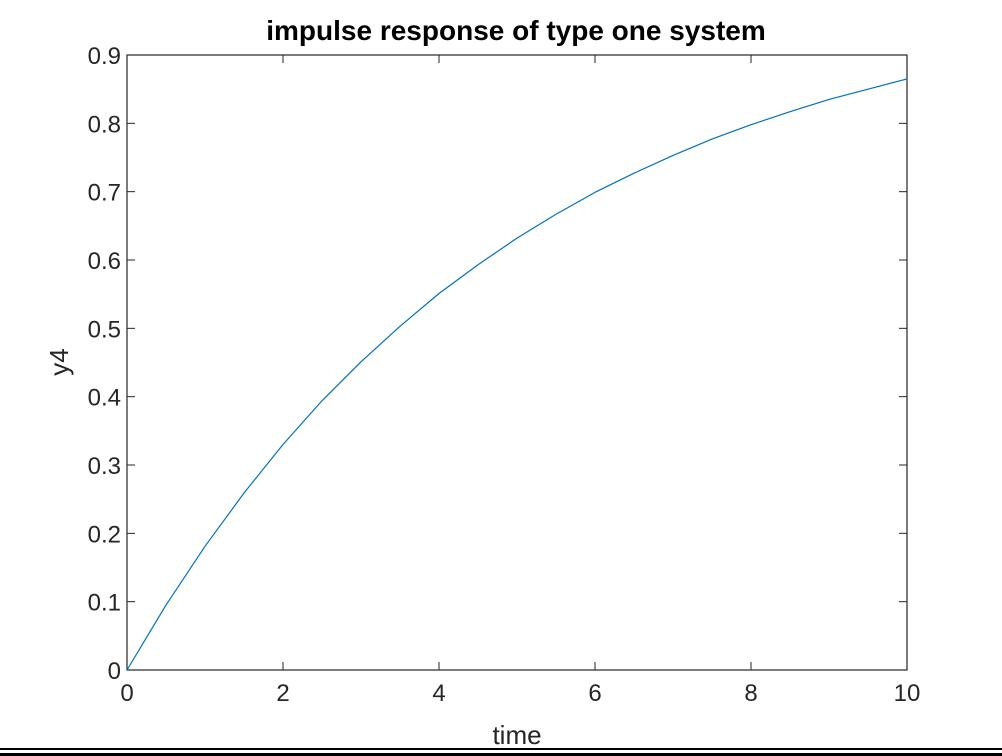 This screenshot has height=756, width=1002. What do you see at coordinates (104, 56) in the screenshot?
I see `y-tick-label: 0.9` at bounding box center [104, 56].